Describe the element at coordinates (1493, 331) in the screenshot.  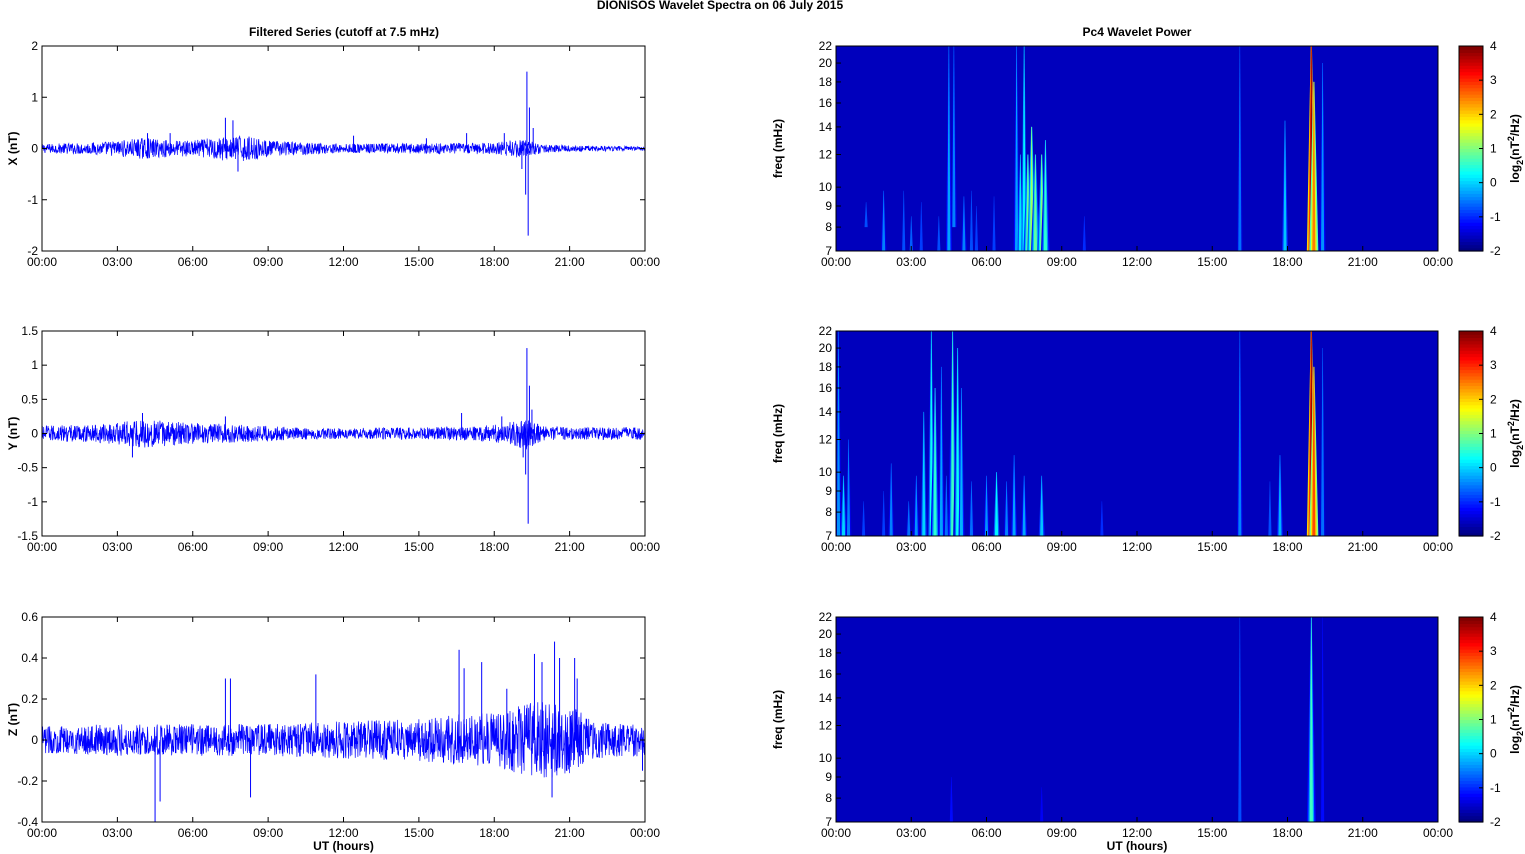
I see `colorbar-tick-label: 4` at that location.